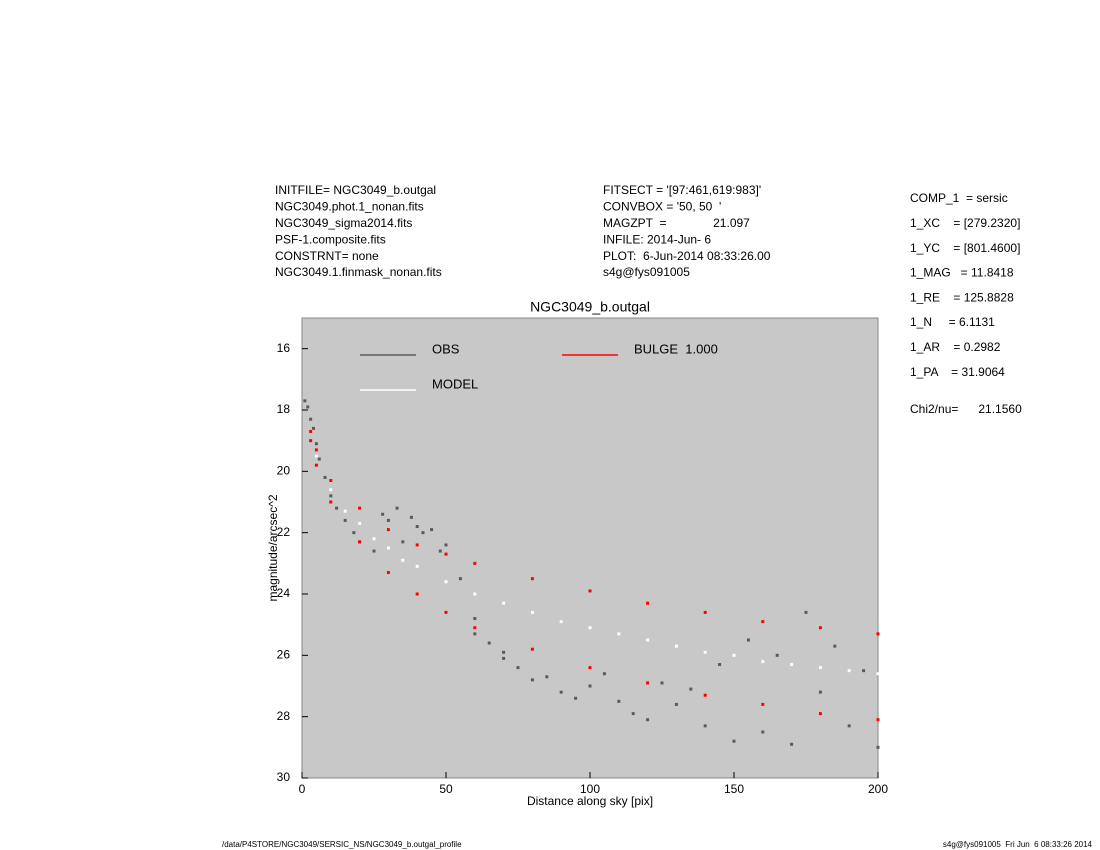 This screenshot has width=1100, height=850. What do you see at coordinates (682, 190) in the screenshot?
I see `header-middle-line: FITSECT = '[97:461,619:983]'` at bounding box center [682, 190].